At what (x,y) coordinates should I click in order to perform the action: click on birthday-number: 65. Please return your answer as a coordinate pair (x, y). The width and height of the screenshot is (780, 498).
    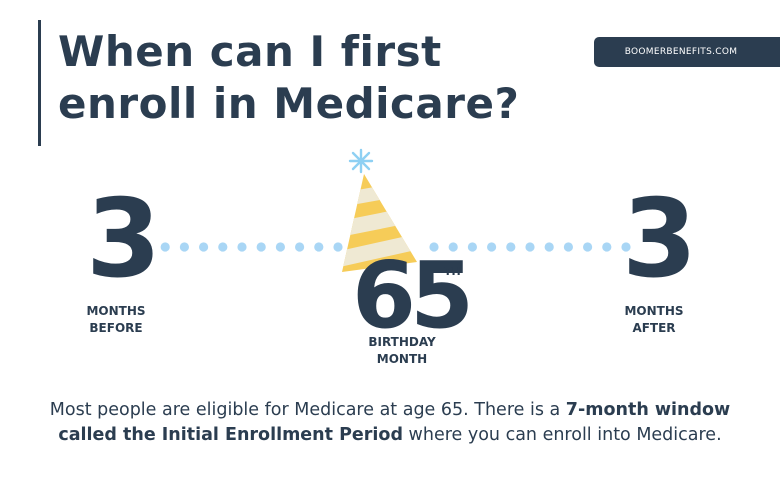
    Looking at the image, I should click on (413, 295).